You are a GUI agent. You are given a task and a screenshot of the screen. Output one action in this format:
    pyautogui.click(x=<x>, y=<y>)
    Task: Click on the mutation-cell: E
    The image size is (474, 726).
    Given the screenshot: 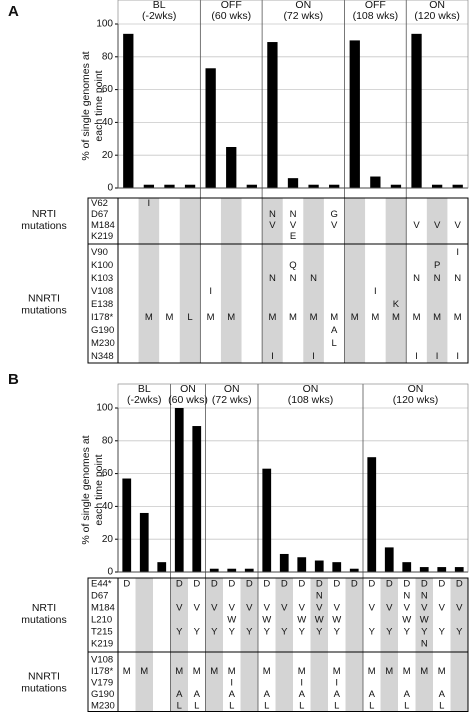 What is the action you would take?
    pyautogui.click(x=293, y=236)
    